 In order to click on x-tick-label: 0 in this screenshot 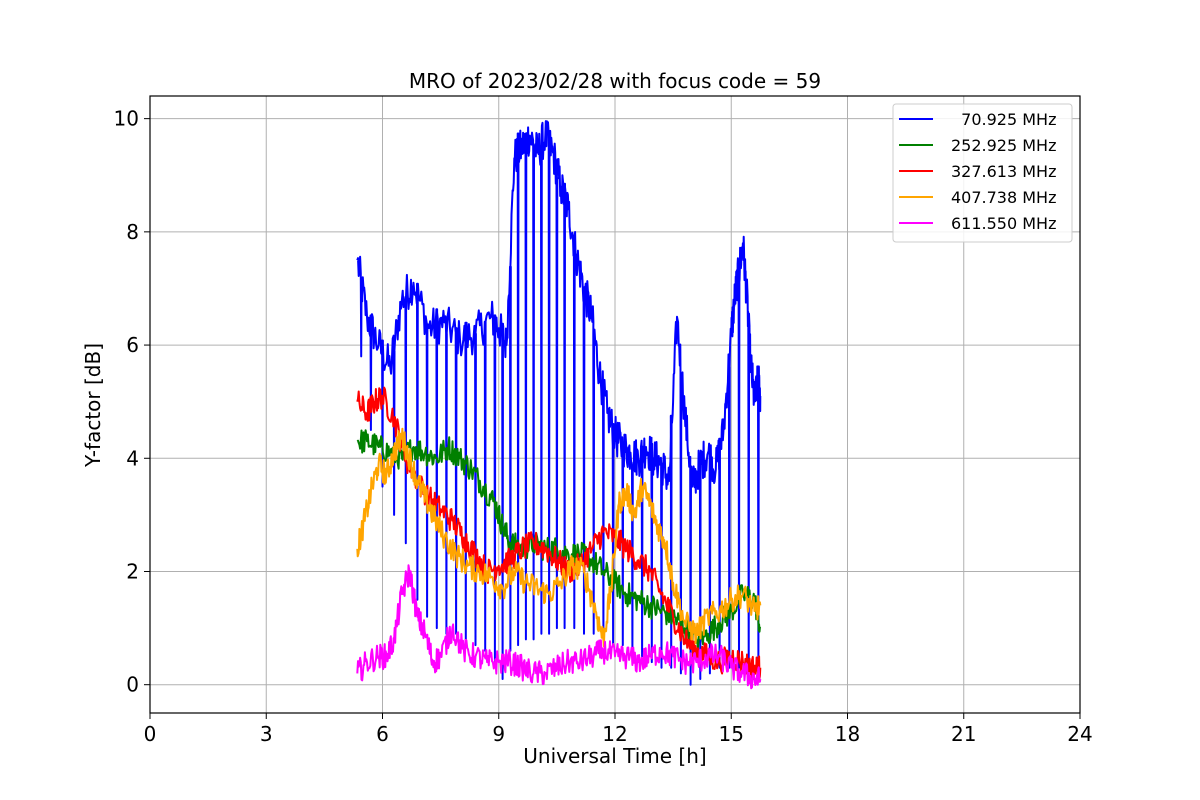, I will do `click(150, 734)`.